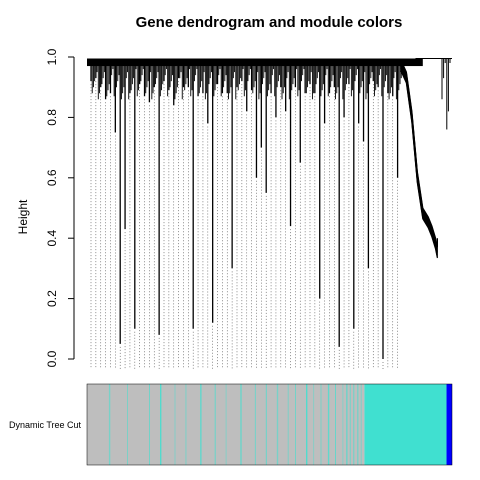 This screenshot has width=480, height=480. Describe the element at coordinates (449, 424) in the screenshot. I see `module-segment-blue` at that location.